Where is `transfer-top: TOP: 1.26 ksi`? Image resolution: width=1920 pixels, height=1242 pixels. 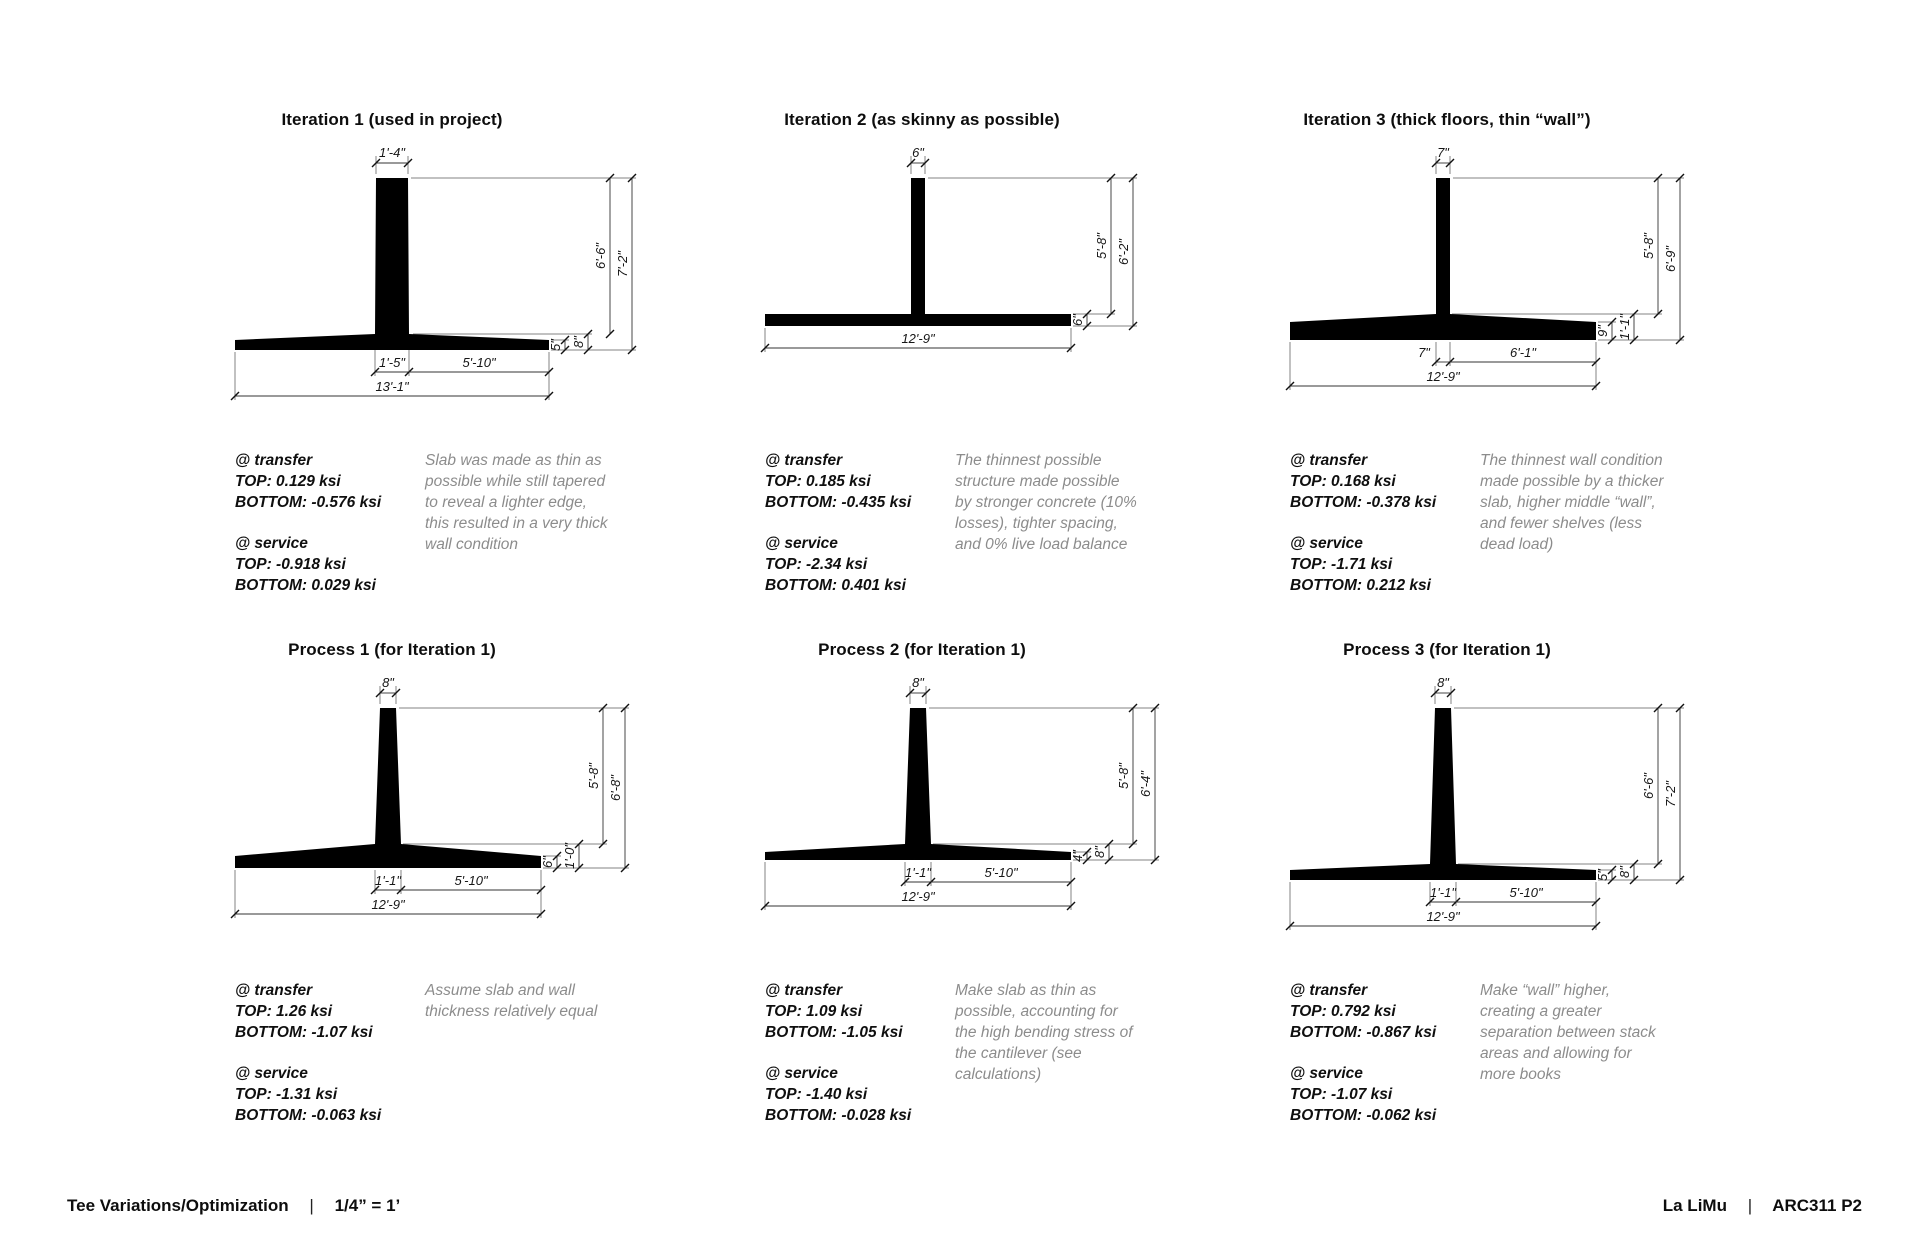 transfer-top: TOP: 1.26 ksi is located at coordinates (284, 1011).